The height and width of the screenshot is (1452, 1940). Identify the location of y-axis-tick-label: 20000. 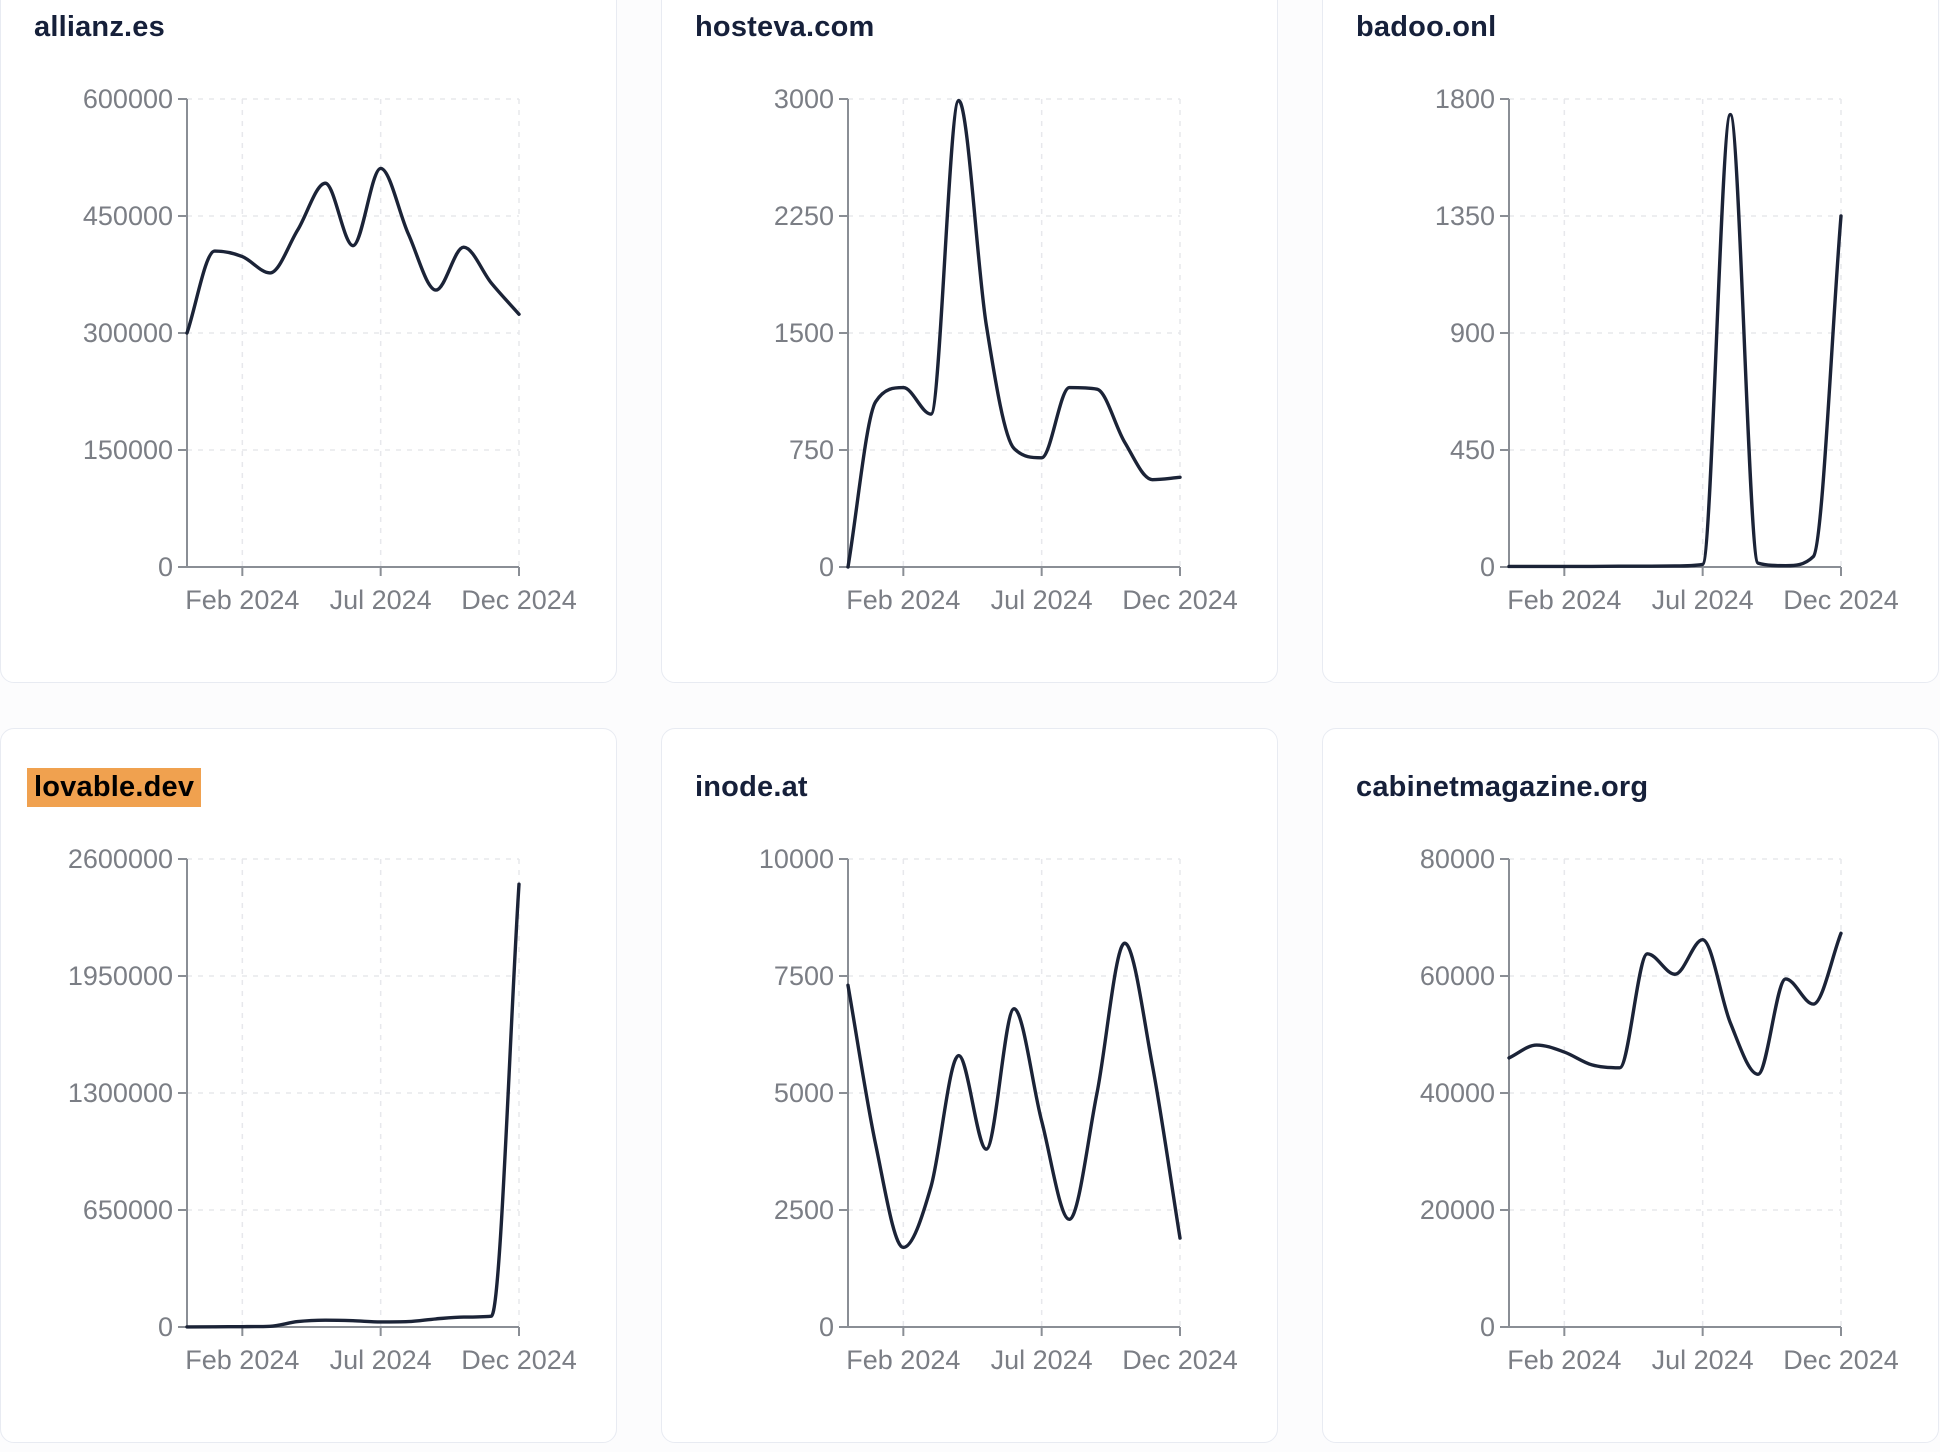
(1457, 1210).